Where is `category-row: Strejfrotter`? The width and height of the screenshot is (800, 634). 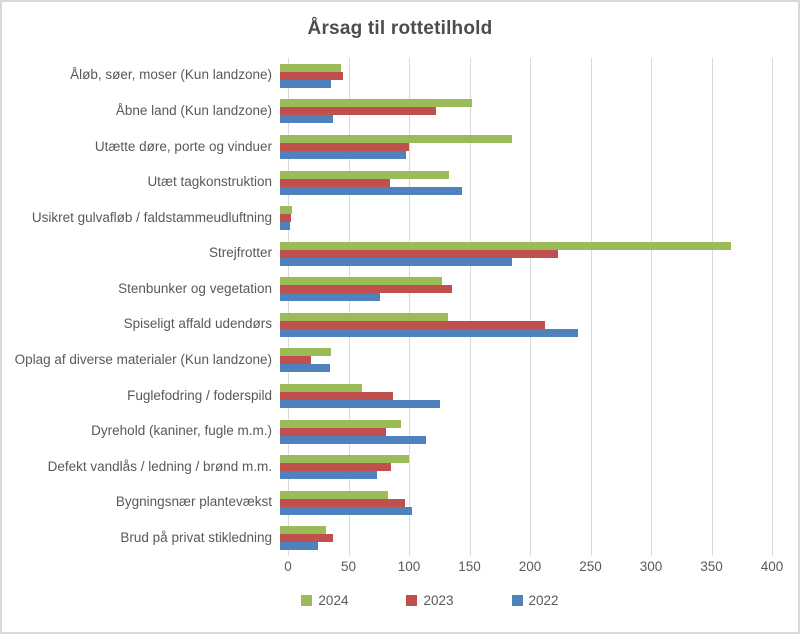
category-row: Strejfrotter is located at coordinates (400, 254).